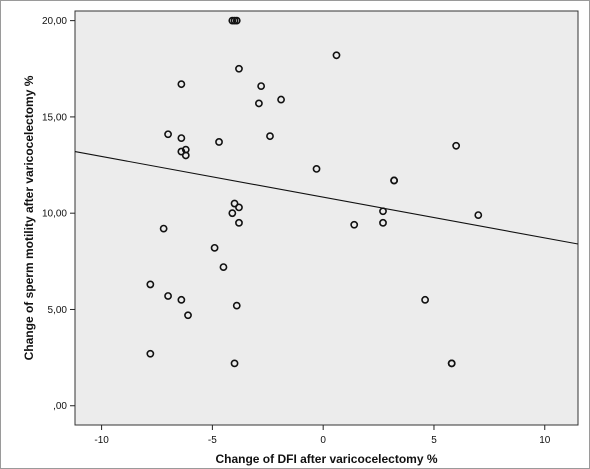 The image size is (590, 469). I want to click on x-tick-label: -5, so click(212, 440).